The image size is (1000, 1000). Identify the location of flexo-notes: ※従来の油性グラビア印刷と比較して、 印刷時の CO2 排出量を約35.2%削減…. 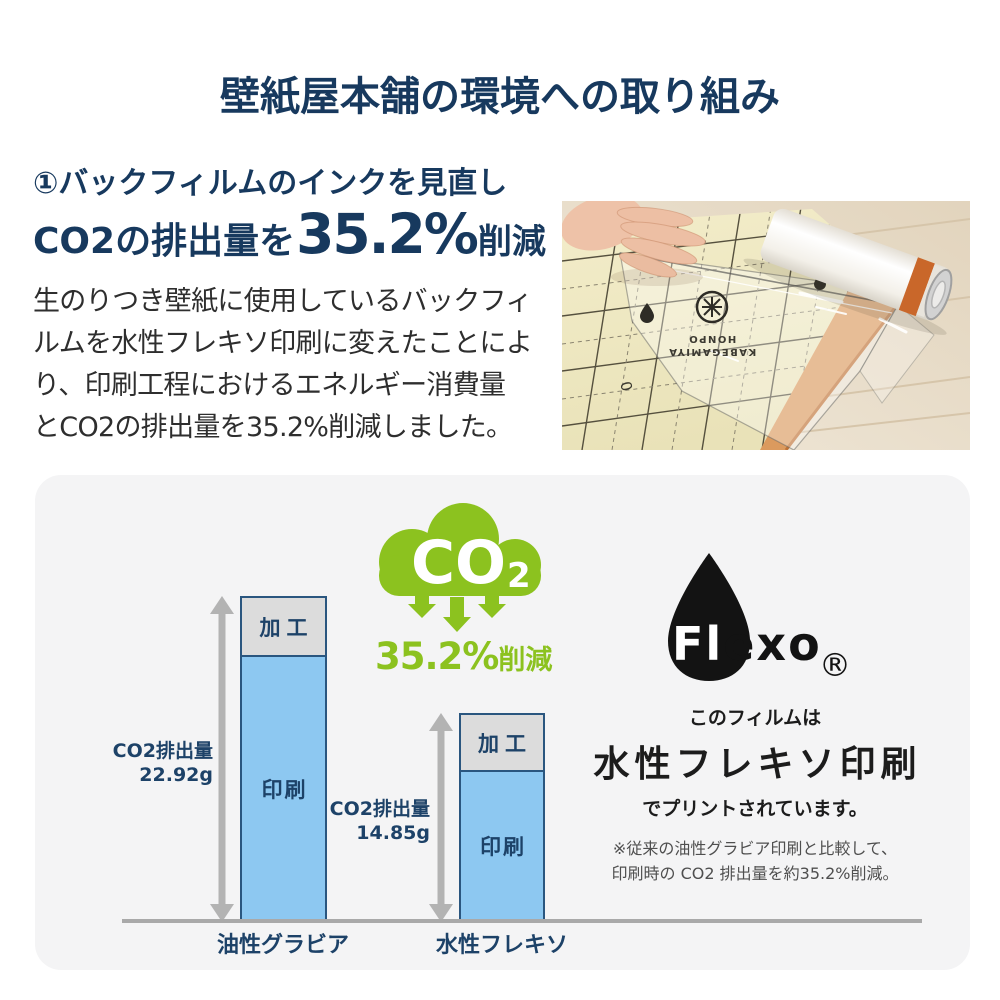
(755, 861).